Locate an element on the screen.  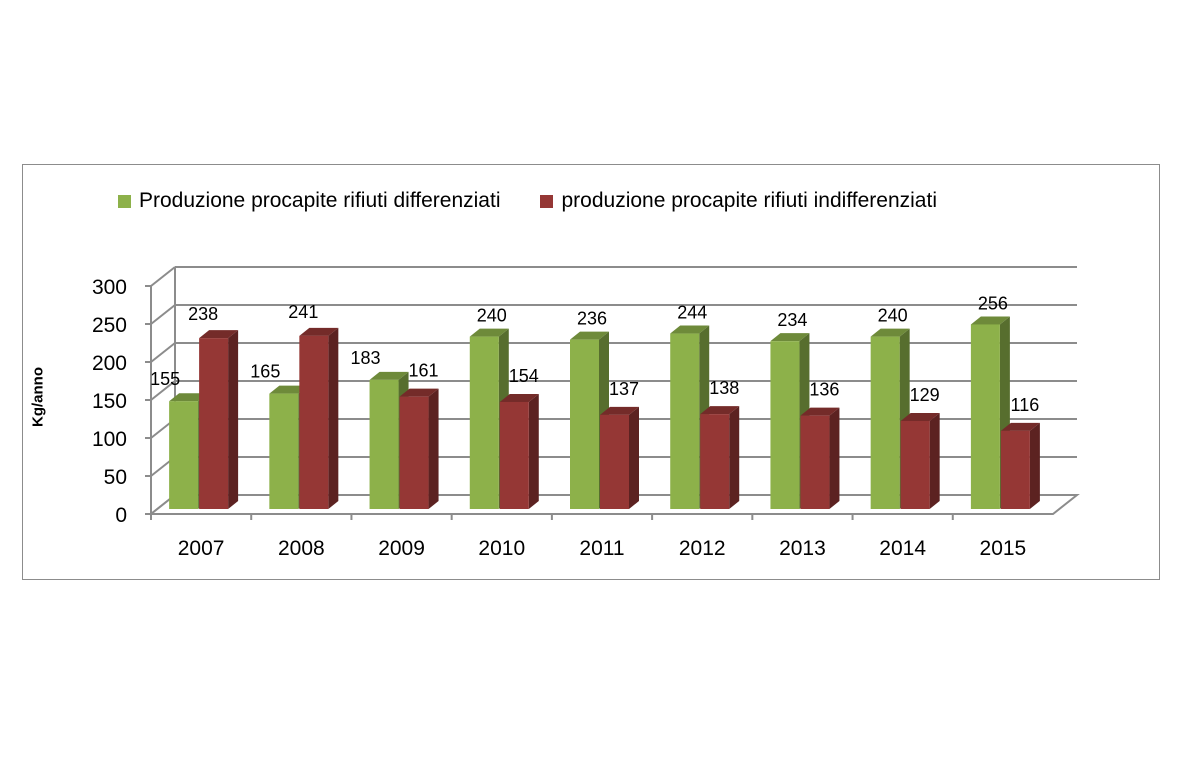
y-tick-label: 200 is located at coordinates (109, 363).